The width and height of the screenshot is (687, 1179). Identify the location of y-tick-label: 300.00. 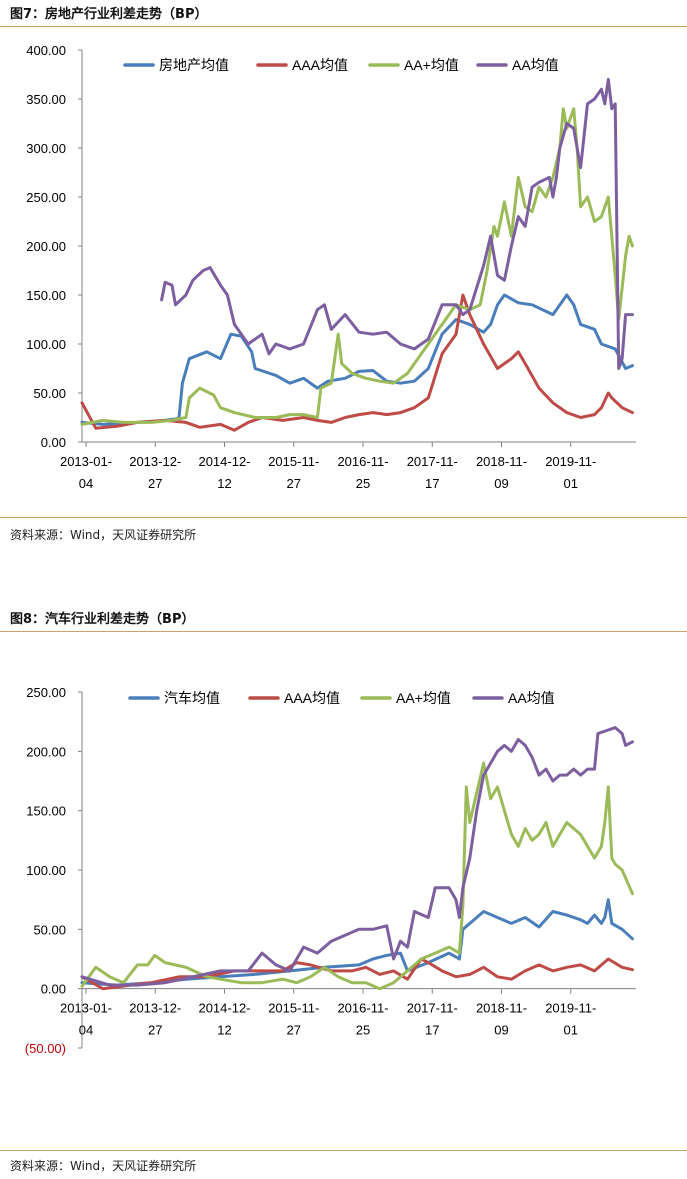
(46, 148).